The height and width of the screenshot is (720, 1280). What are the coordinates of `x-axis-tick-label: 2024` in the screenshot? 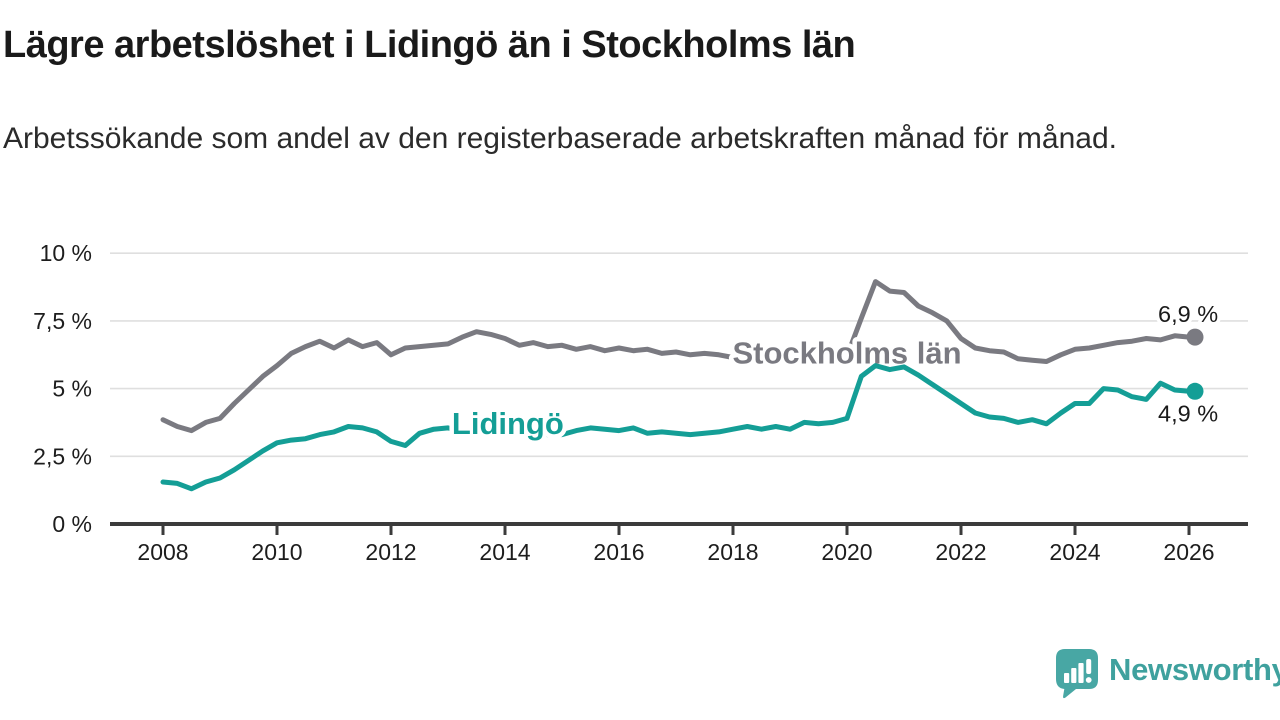 It's located at (1074, 552).